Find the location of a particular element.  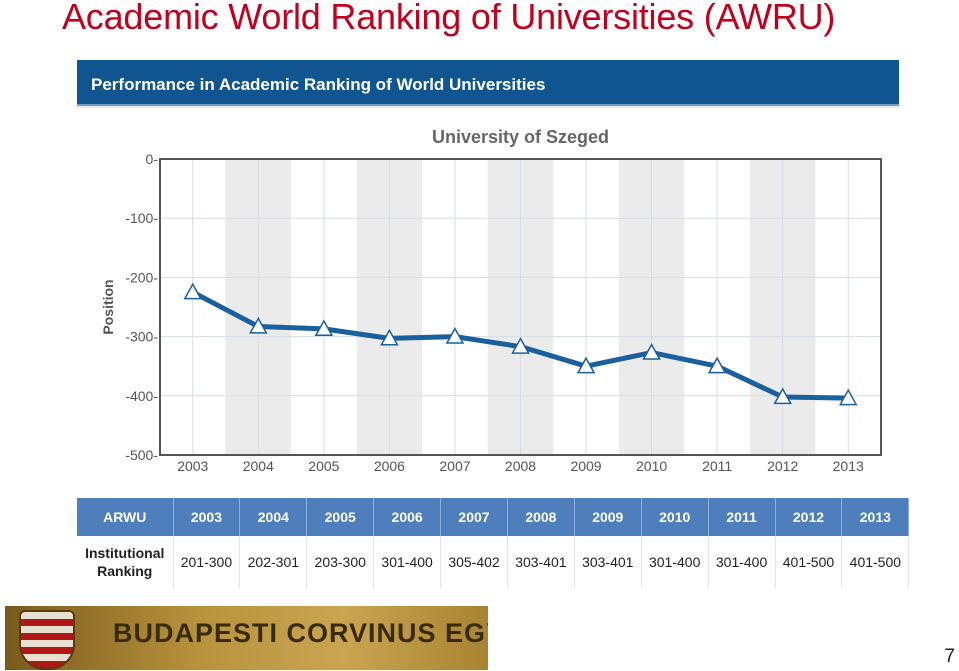

table-header-year: 2009 is located at coordinates (608, 517).